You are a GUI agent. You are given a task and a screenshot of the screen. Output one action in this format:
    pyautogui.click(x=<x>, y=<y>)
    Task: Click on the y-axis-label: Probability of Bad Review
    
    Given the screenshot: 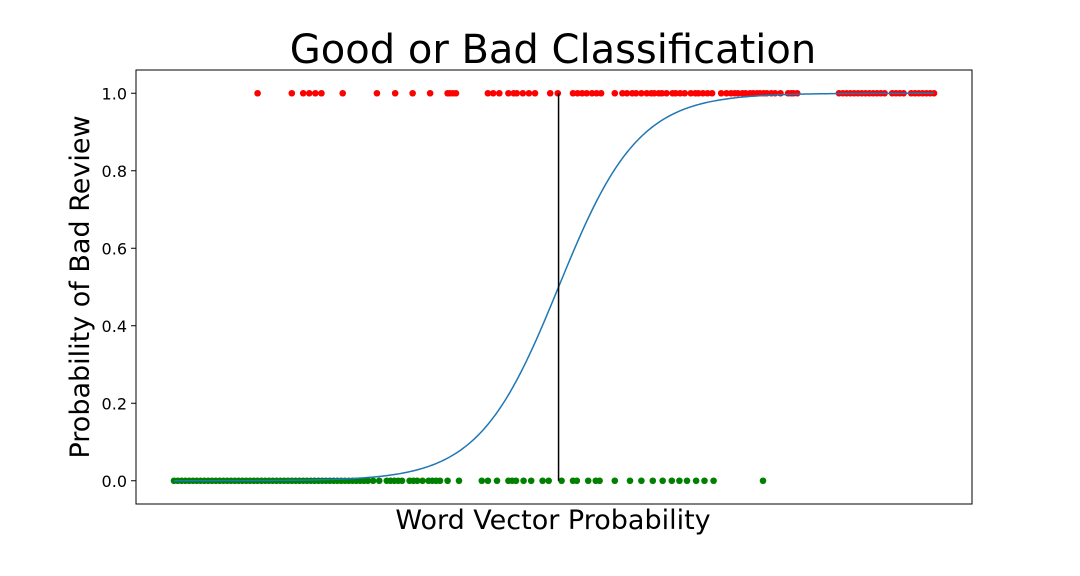 What is the action you would take?
    pyautogui.click(x=80, y=286)
    